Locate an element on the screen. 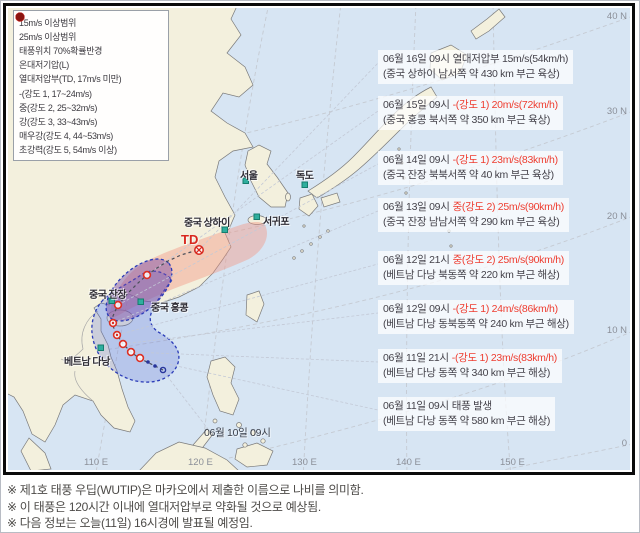 The width and height of the screenshot is (640, 533). forecast-location: (중국 잔장 남남서쪽 약 290 km 부근 육상) is located at coordinates (471, 222).